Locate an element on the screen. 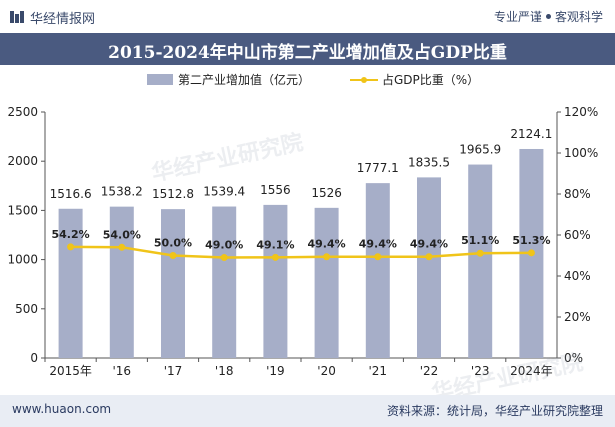  y-left-tick-label: 2000 is located at coordinates (22, 161).